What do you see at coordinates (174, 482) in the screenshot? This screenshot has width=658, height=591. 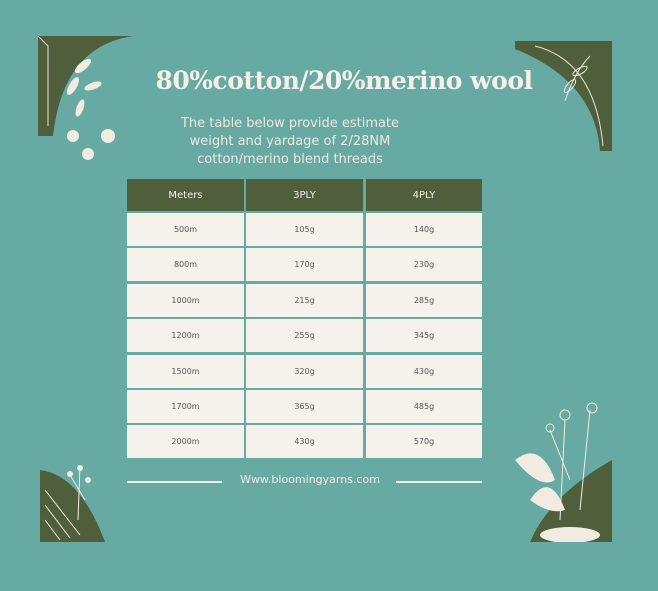 I see `footer-divider-left` at bounding box center [174, 482].